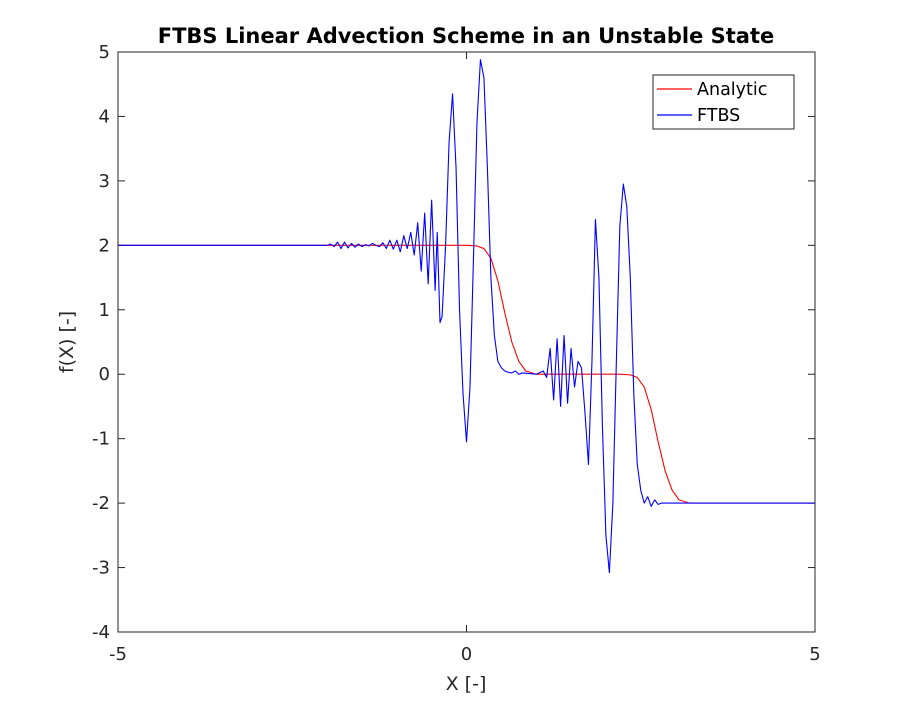  Describe the element at coordinates (718, 116) in the screenshot. I see `legend-label-ftbs: FTBS` at that location.